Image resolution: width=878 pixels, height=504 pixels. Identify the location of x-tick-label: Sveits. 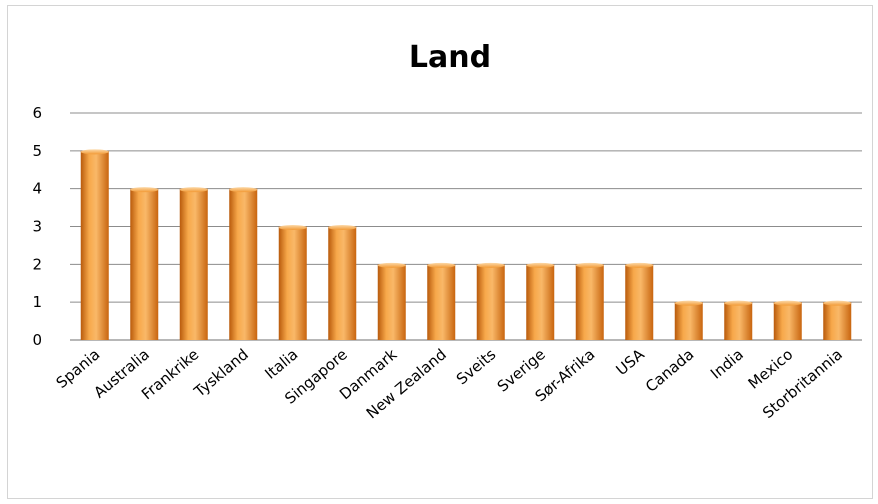
(476, 366).